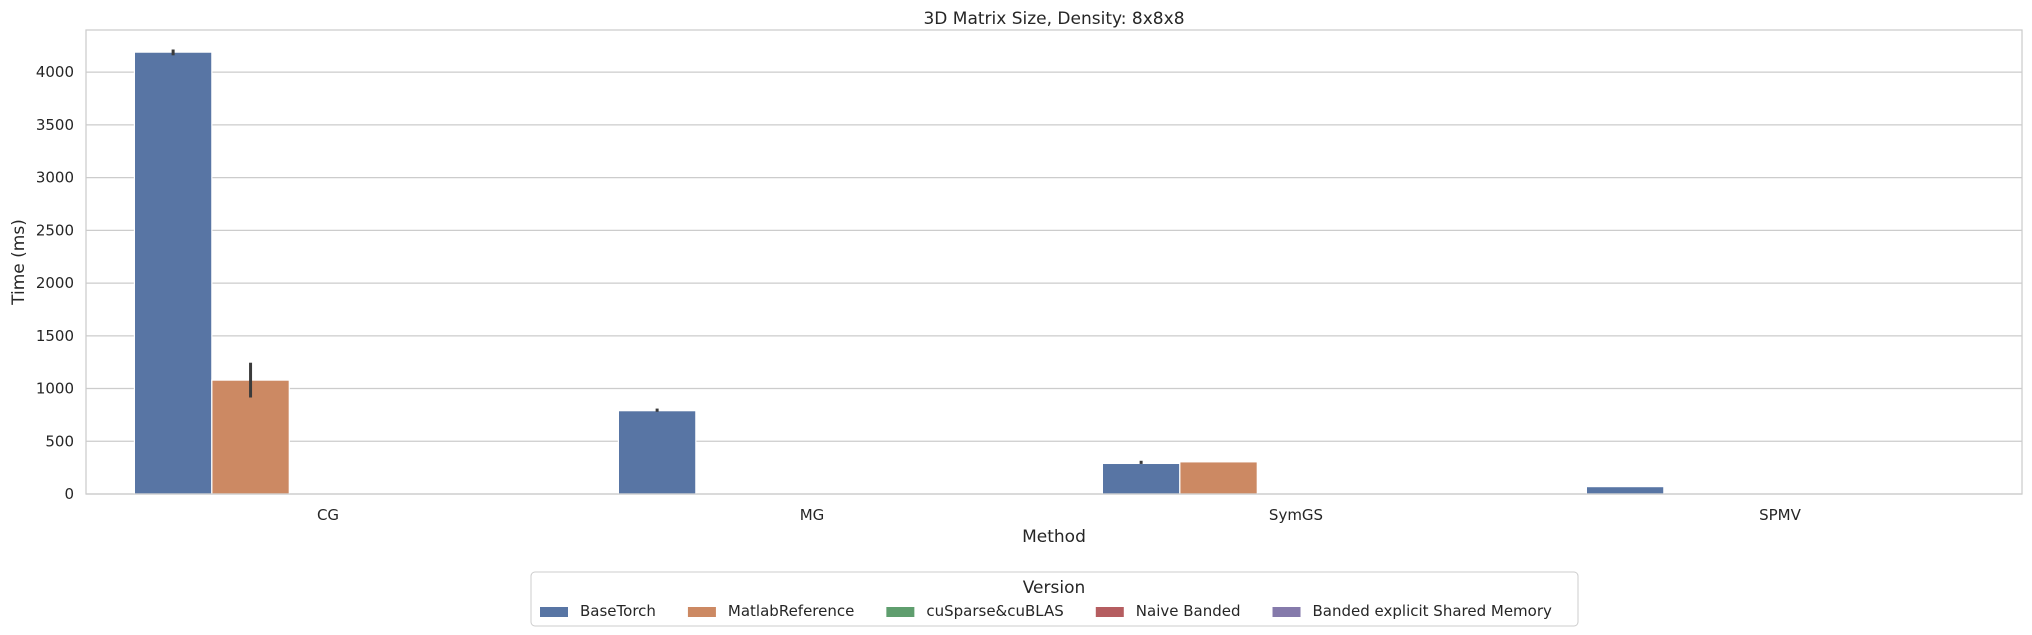  What do you see at coordinates (791, 611) in the screenshot?
I see `legend-label: MatlabReference` at bounding box center [791, 611].